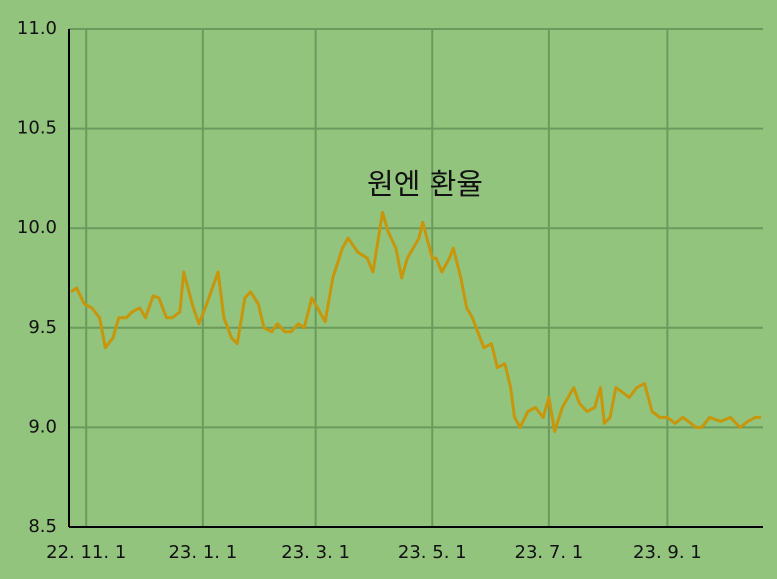 This screenshot has height=579, width=777. I want to click on x-tick-label: 23. 5. 1, so click(432, 552).